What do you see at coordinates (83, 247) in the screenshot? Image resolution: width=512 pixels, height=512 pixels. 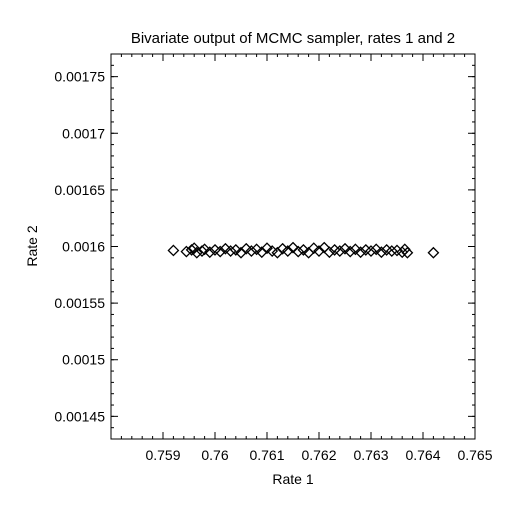 I see `y-tick-label: 0.0016` at bounding box center [83, 247].